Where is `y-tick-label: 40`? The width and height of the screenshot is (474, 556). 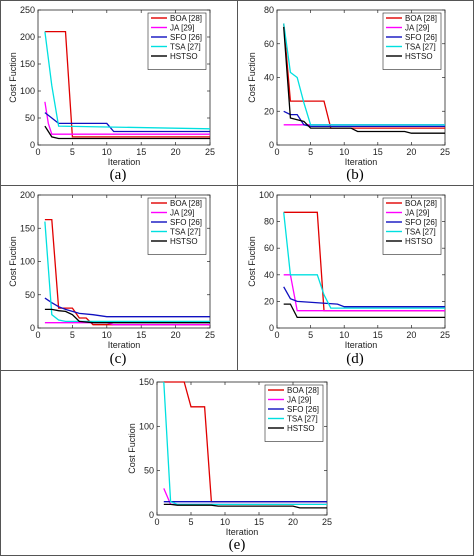 y-tick-label: 40 is located at coordinates (269, 275).